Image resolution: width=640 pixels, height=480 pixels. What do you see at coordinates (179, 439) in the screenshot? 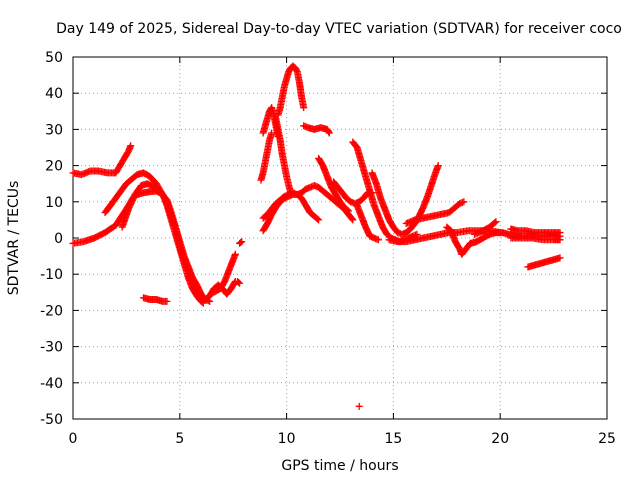
I see `x-tick-label: 5` at bounding box center [179, 439].